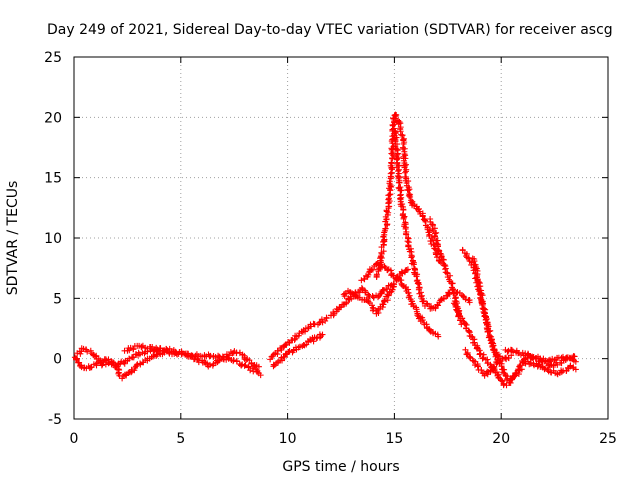 Image resolution: width=640 pixels, height=480 pixels. What do you see at coordinates (361, 300) in the screenshot?
I see `series-track-f` at bounding box center [361, 300].